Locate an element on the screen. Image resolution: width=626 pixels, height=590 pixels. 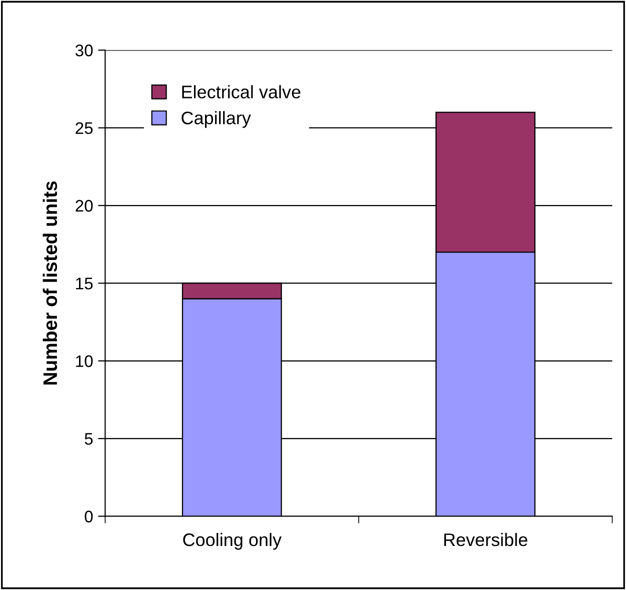
y-tick-label: 20 is located at coordinates (84, 206).